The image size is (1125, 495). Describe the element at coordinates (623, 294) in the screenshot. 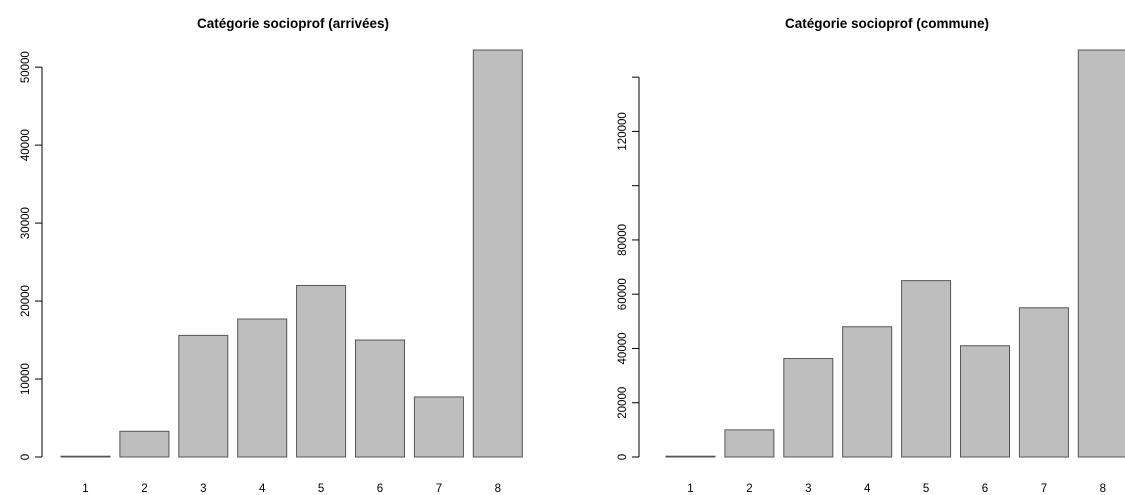

I see `y-tick-label: 60000` at that location.